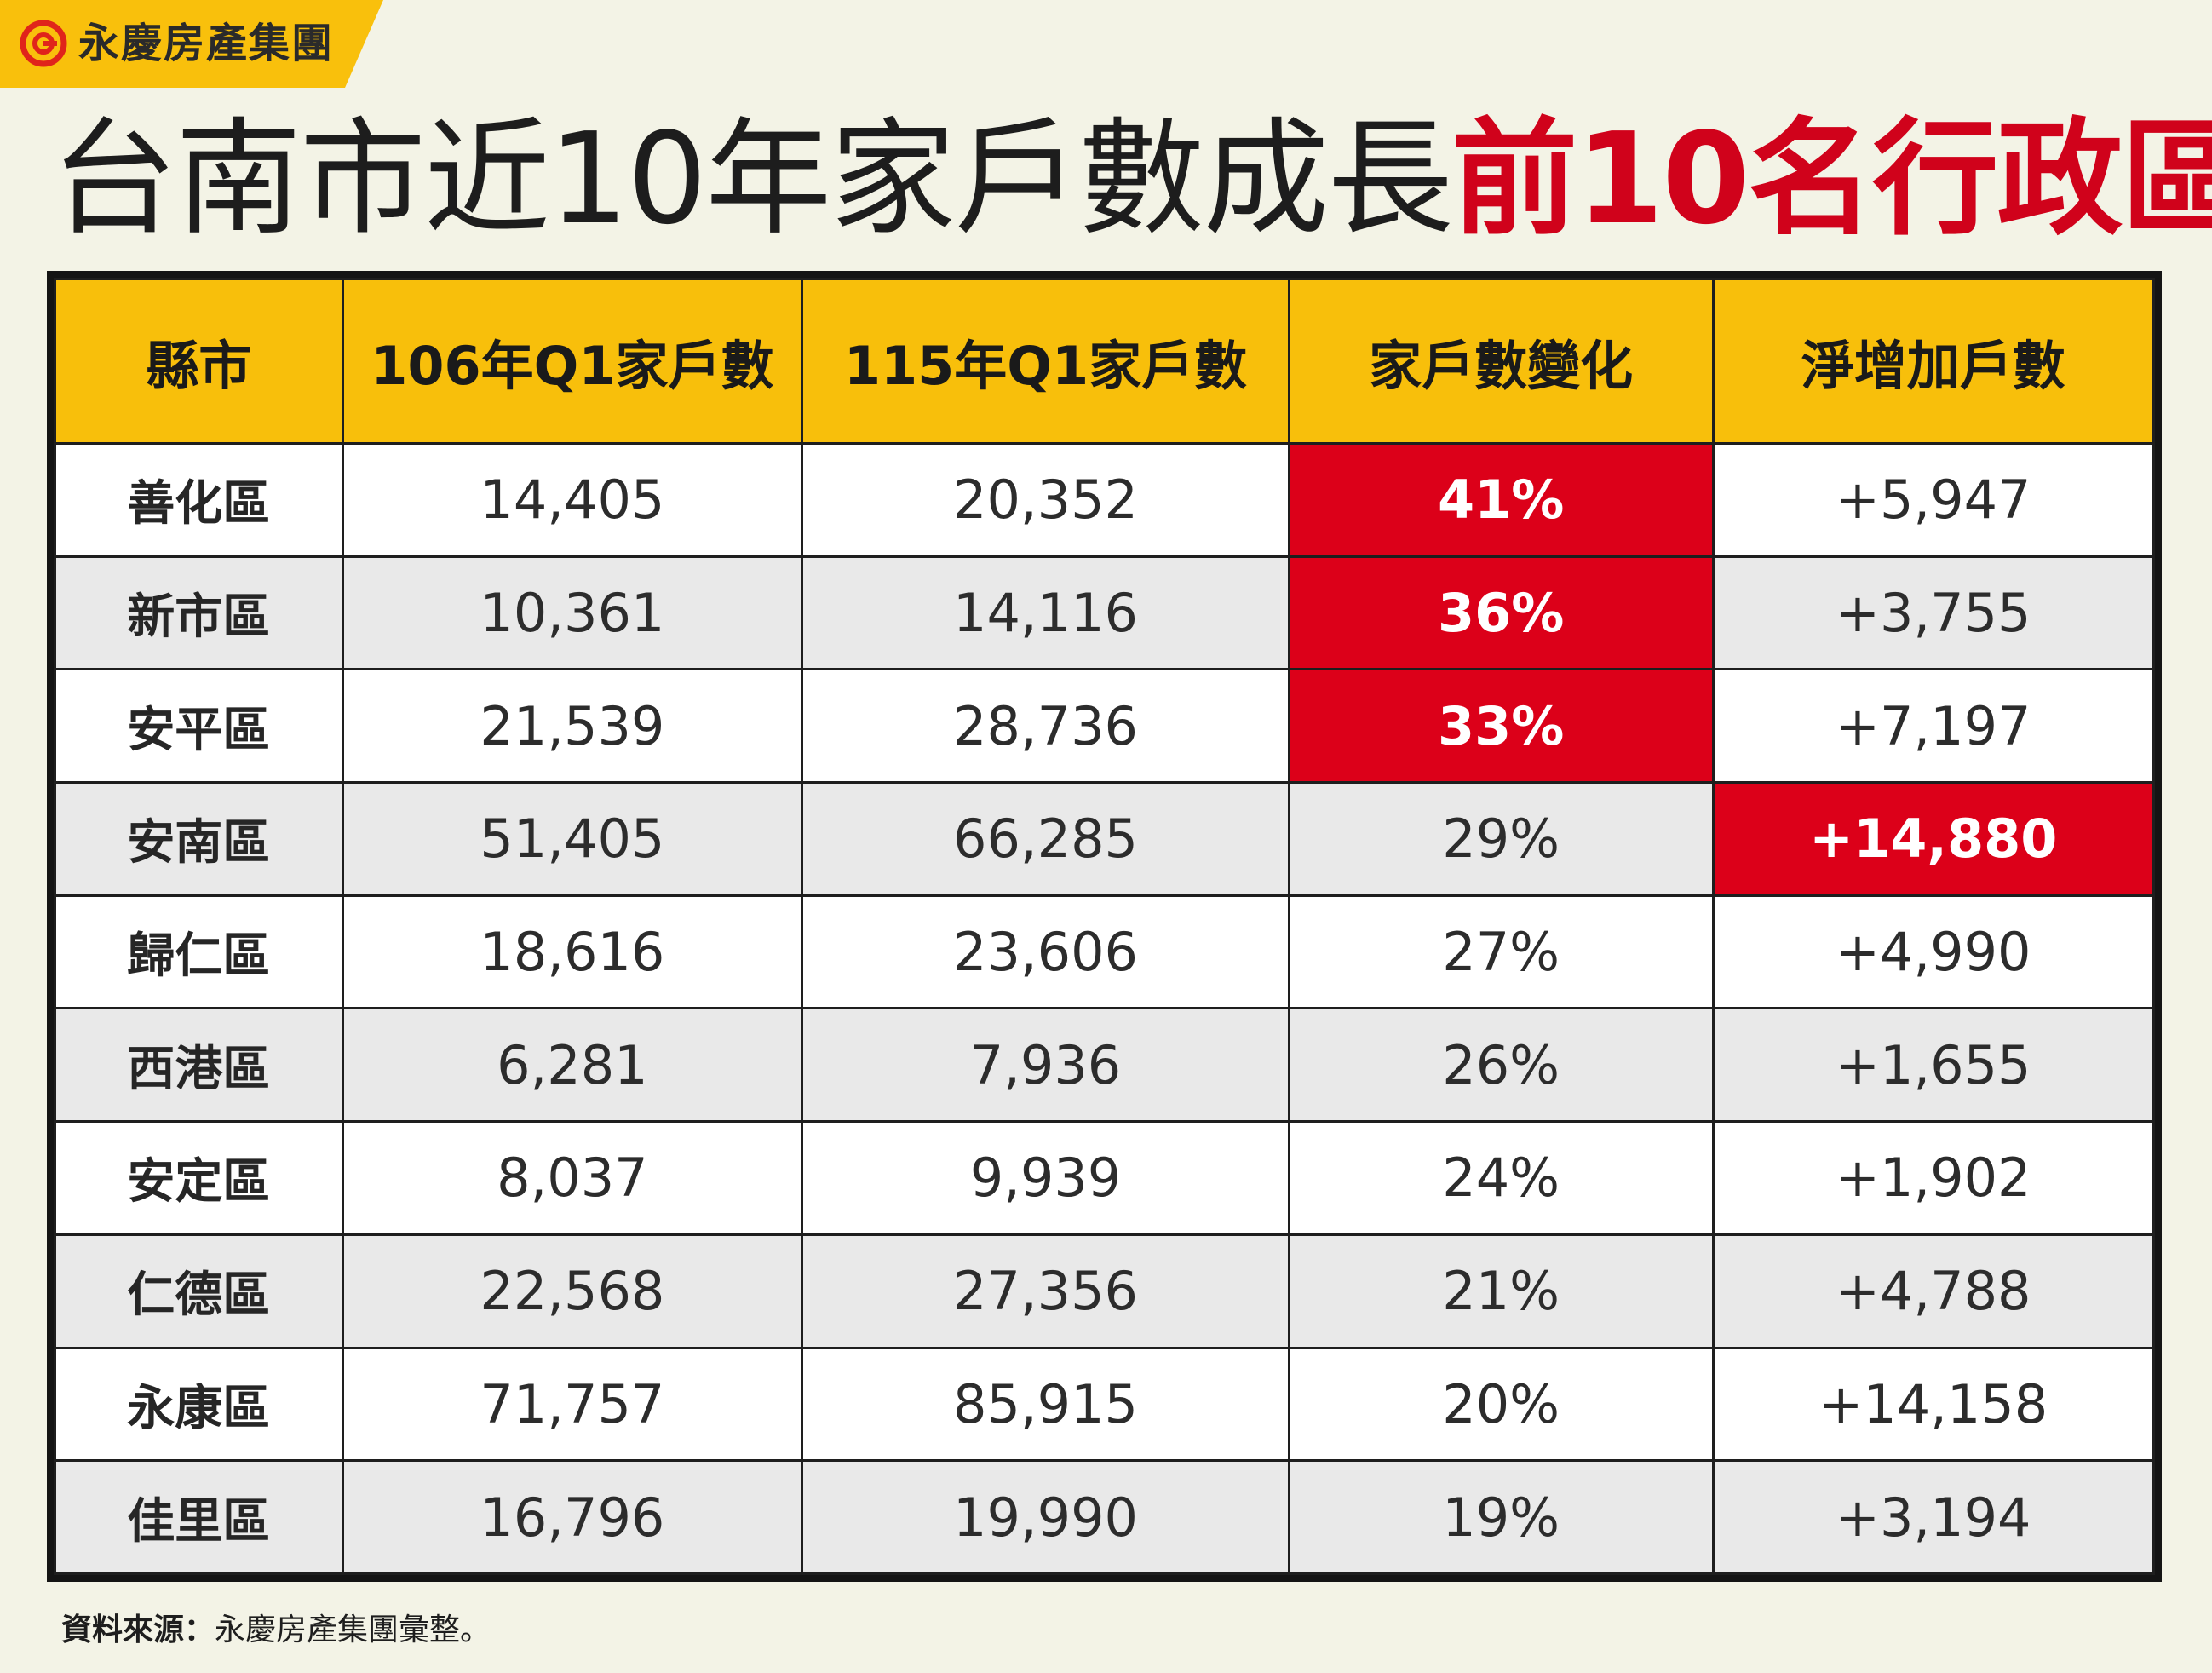 Image resolution: width=2212 pixels, height=1673 pixels. I want to click on change-cell: 19%, so click(1501, 1517).